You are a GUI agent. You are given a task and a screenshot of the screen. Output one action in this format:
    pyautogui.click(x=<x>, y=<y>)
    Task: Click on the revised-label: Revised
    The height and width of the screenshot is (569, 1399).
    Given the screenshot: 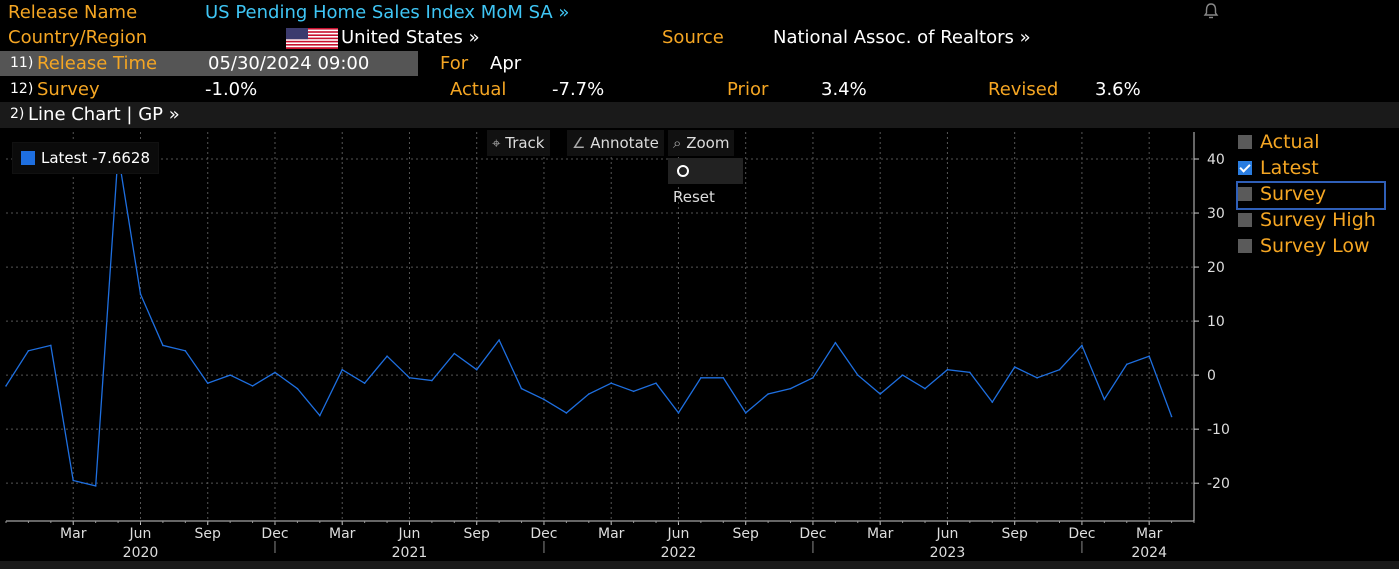 What is the action you would take?
    pyautogui.click(x=1023, y=89)
    